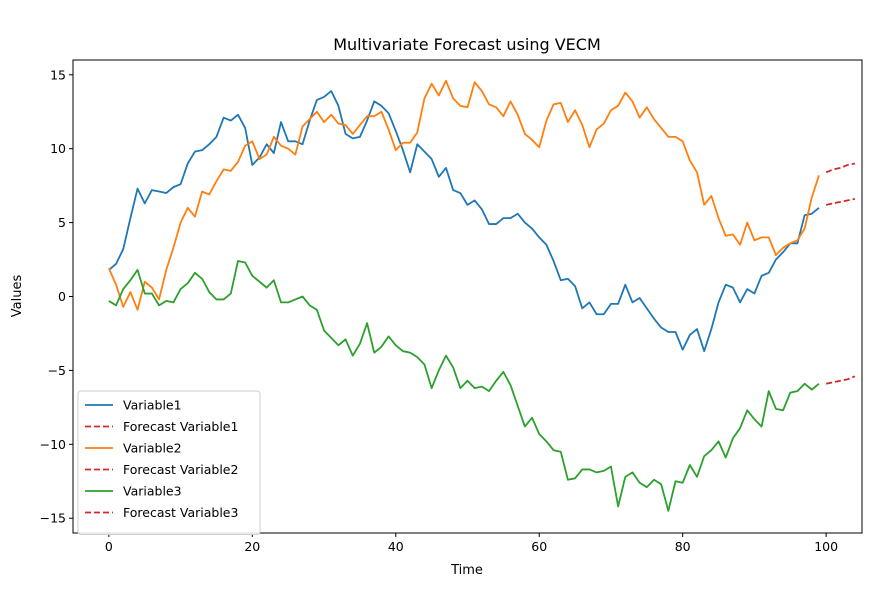 The image size is (875, 611). I want to click on y-tick-label: 5, so click(62, 222).